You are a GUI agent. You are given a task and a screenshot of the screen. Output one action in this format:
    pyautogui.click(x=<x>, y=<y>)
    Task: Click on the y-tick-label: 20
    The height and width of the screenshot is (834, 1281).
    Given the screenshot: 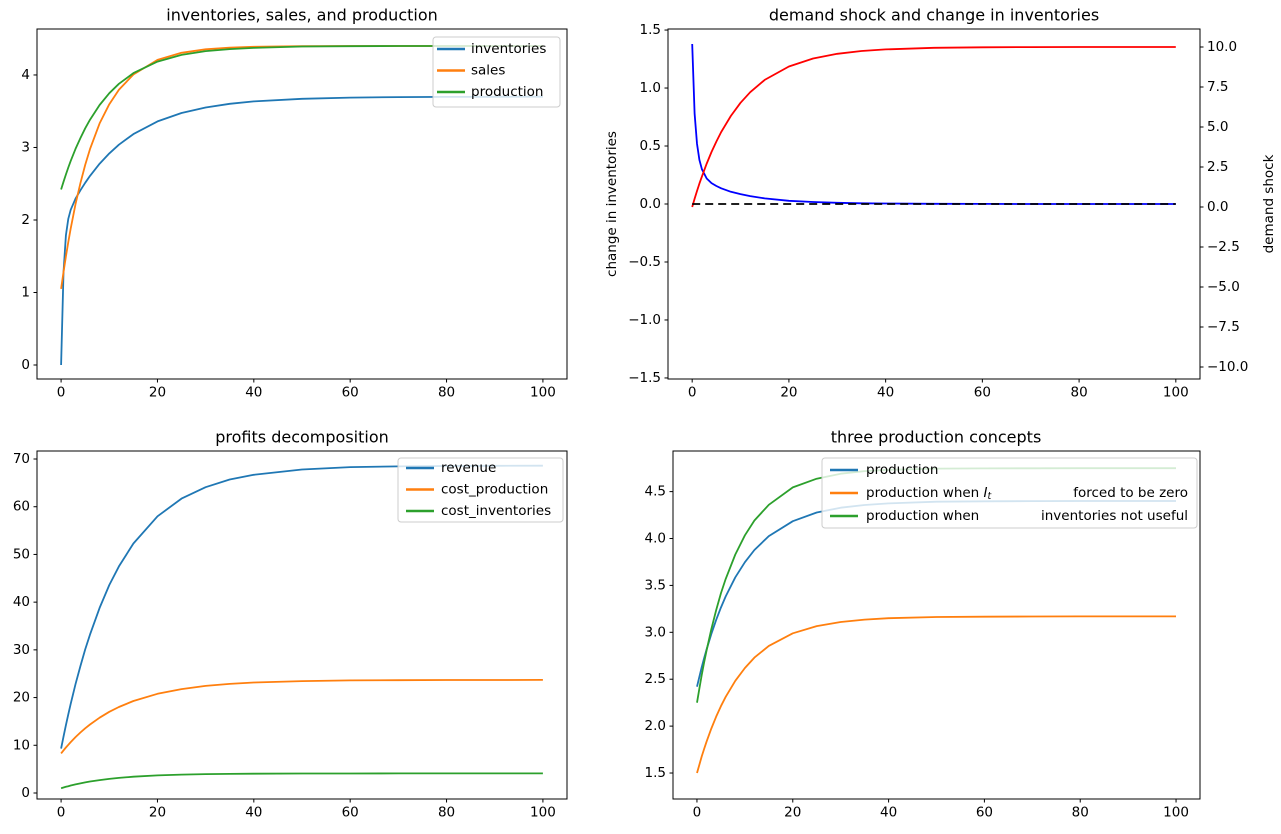 What is the action you would take?
    pyautogui.click(x=21, y=698)
    